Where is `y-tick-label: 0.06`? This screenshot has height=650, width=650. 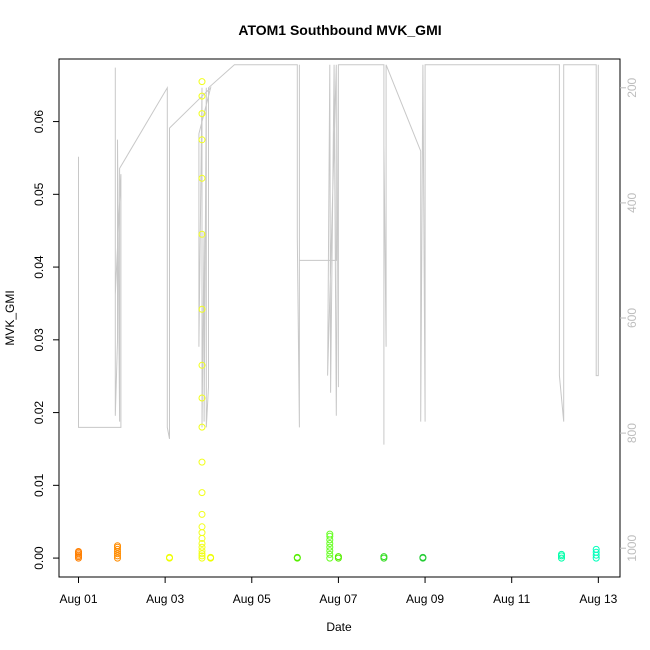
y-tick-label: 0.06 is located at coordinates (39, 122).